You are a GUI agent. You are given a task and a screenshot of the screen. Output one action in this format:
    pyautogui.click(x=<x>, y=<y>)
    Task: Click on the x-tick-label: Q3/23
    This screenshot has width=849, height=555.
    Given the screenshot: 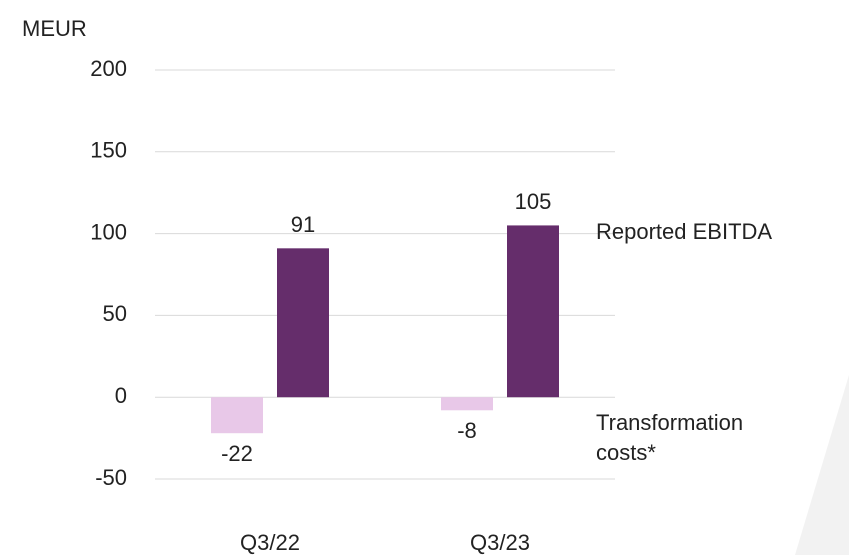 What is the action you would take?
    pyautogui.click(x=500, y=542)
    